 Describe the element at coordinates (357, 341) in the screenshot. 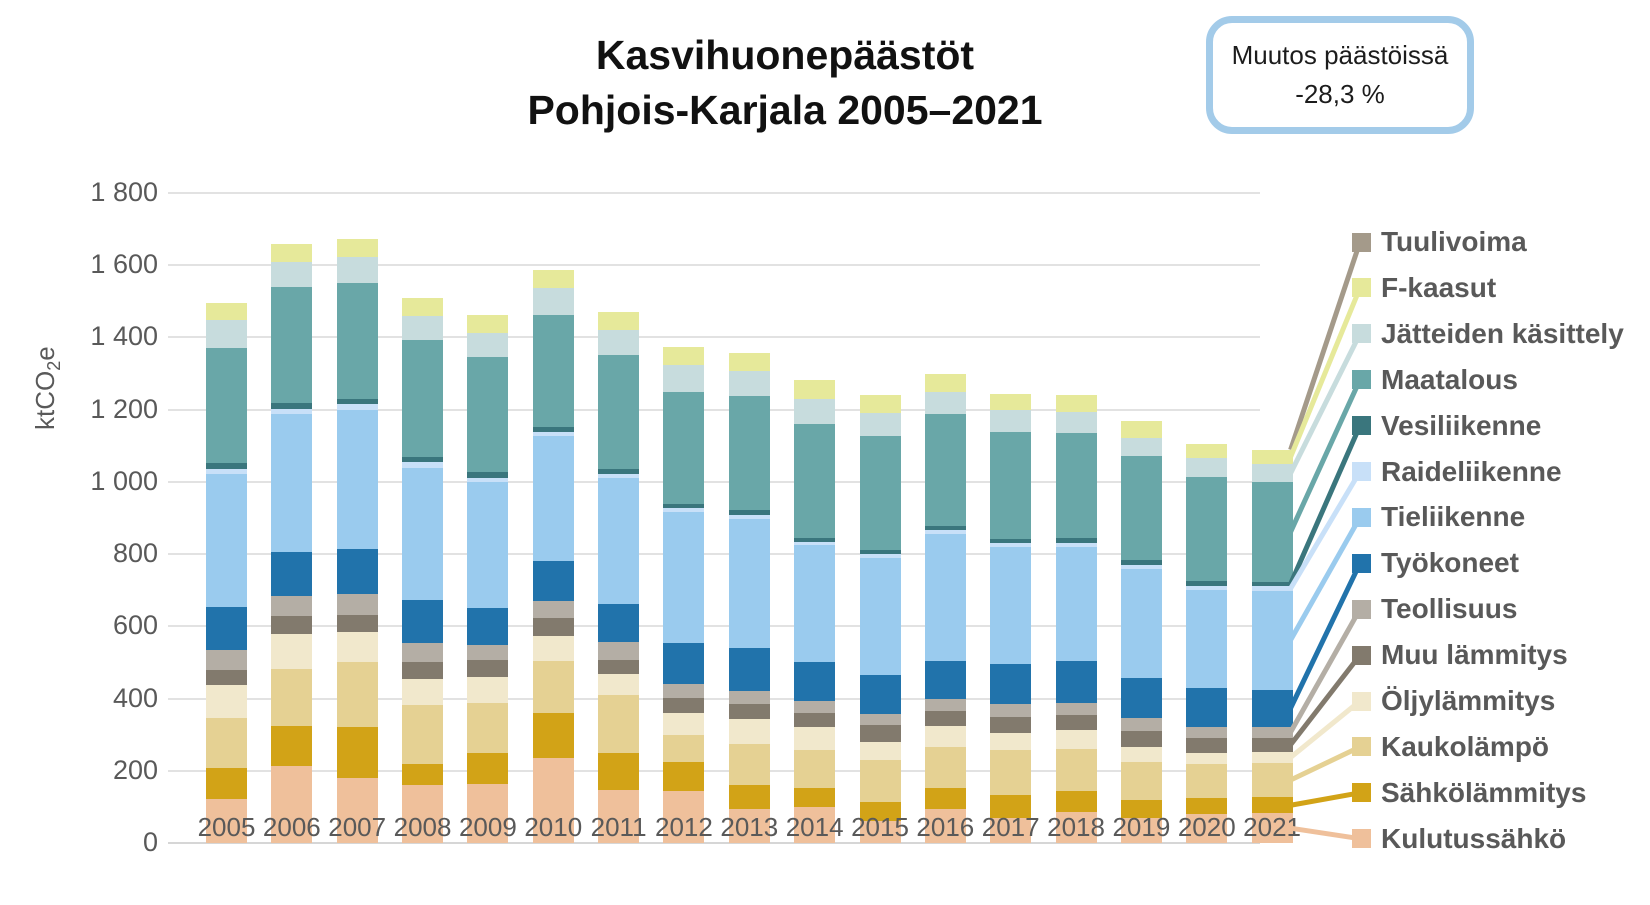

I see `segment-2007-Maatalous` at that location.